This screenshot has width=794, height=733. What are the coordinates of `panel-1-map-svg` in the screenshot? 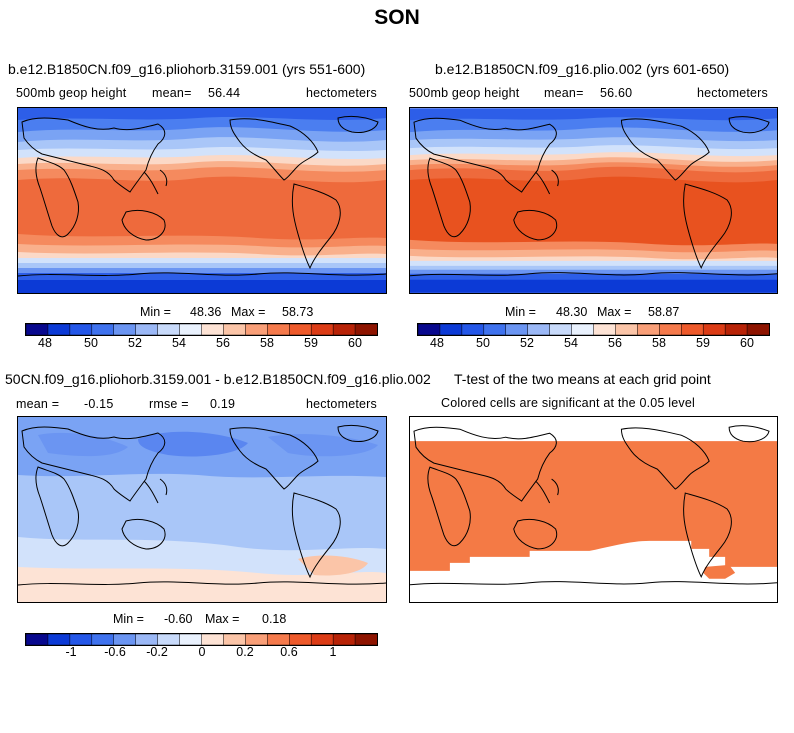 It's located at (202, 200).